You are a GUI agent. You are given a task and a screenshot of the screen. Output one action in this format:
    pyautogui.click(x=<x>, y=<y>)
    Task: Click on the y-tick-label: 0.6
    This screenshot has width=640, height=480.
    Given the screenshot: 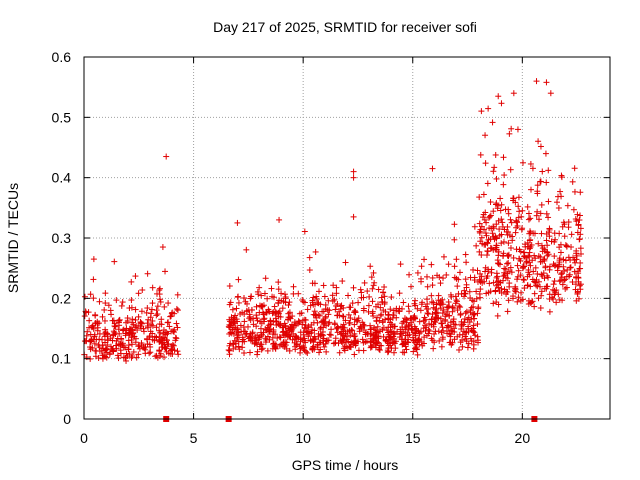 What is the action you would take?
    pyautogui.click(x=62, y=57)
    